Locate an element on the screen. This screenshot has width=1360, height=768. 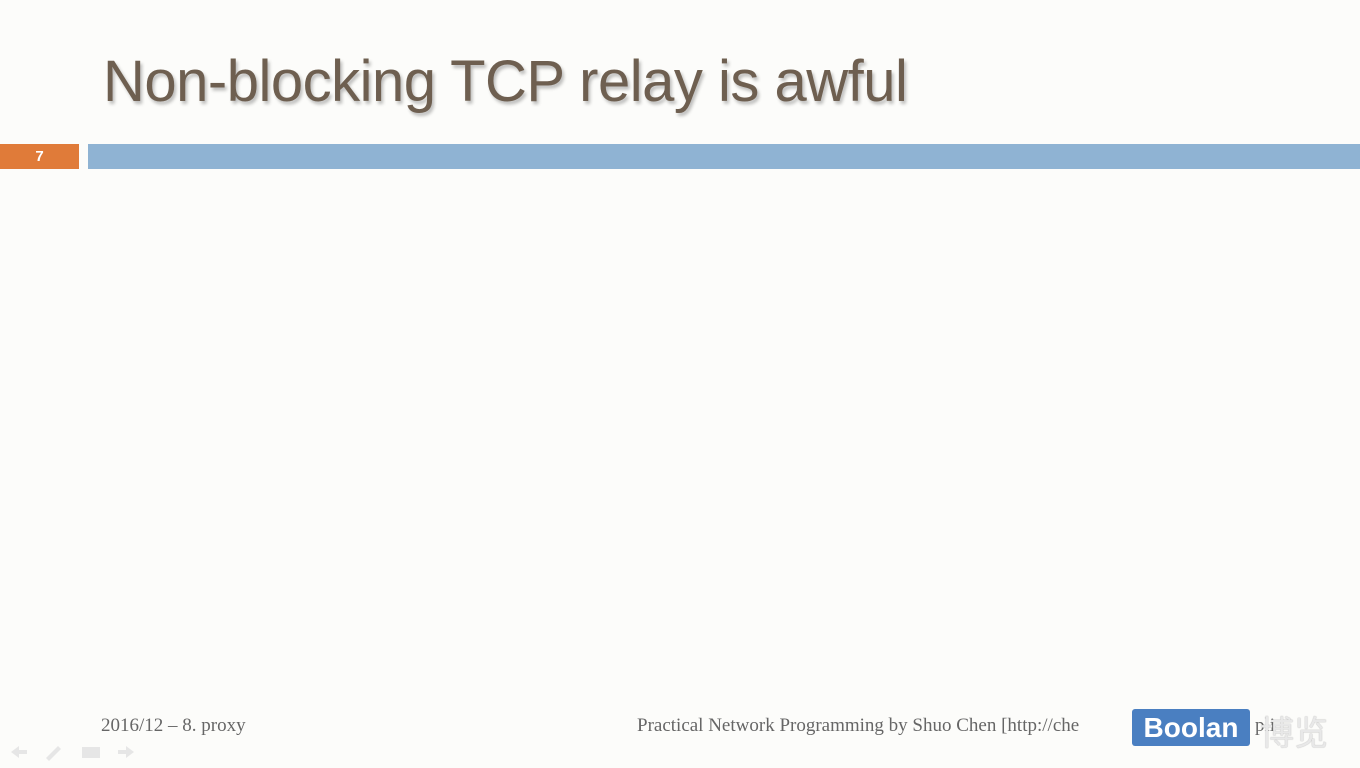
slide-number-box is located at coordinates (39, 156).